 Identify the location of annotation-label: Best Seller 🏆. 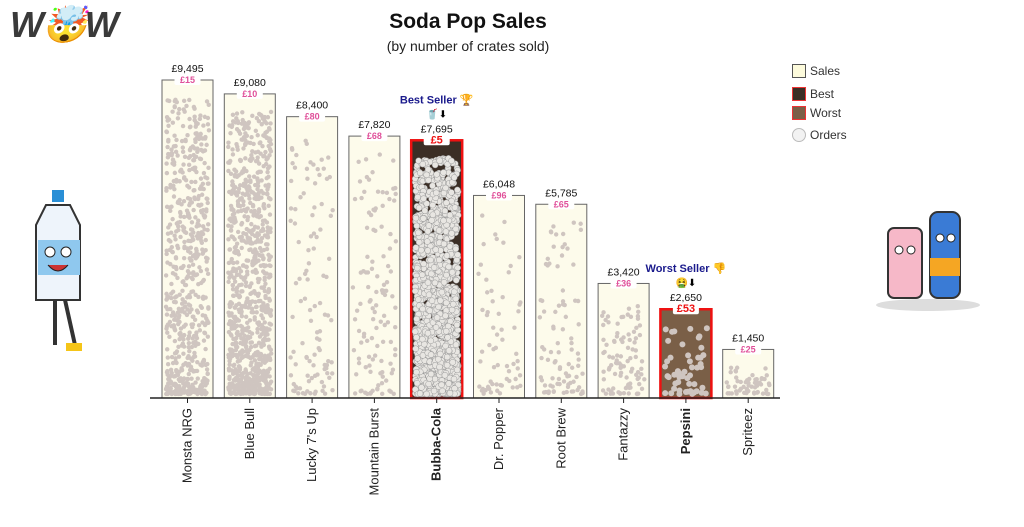
(437, 99).